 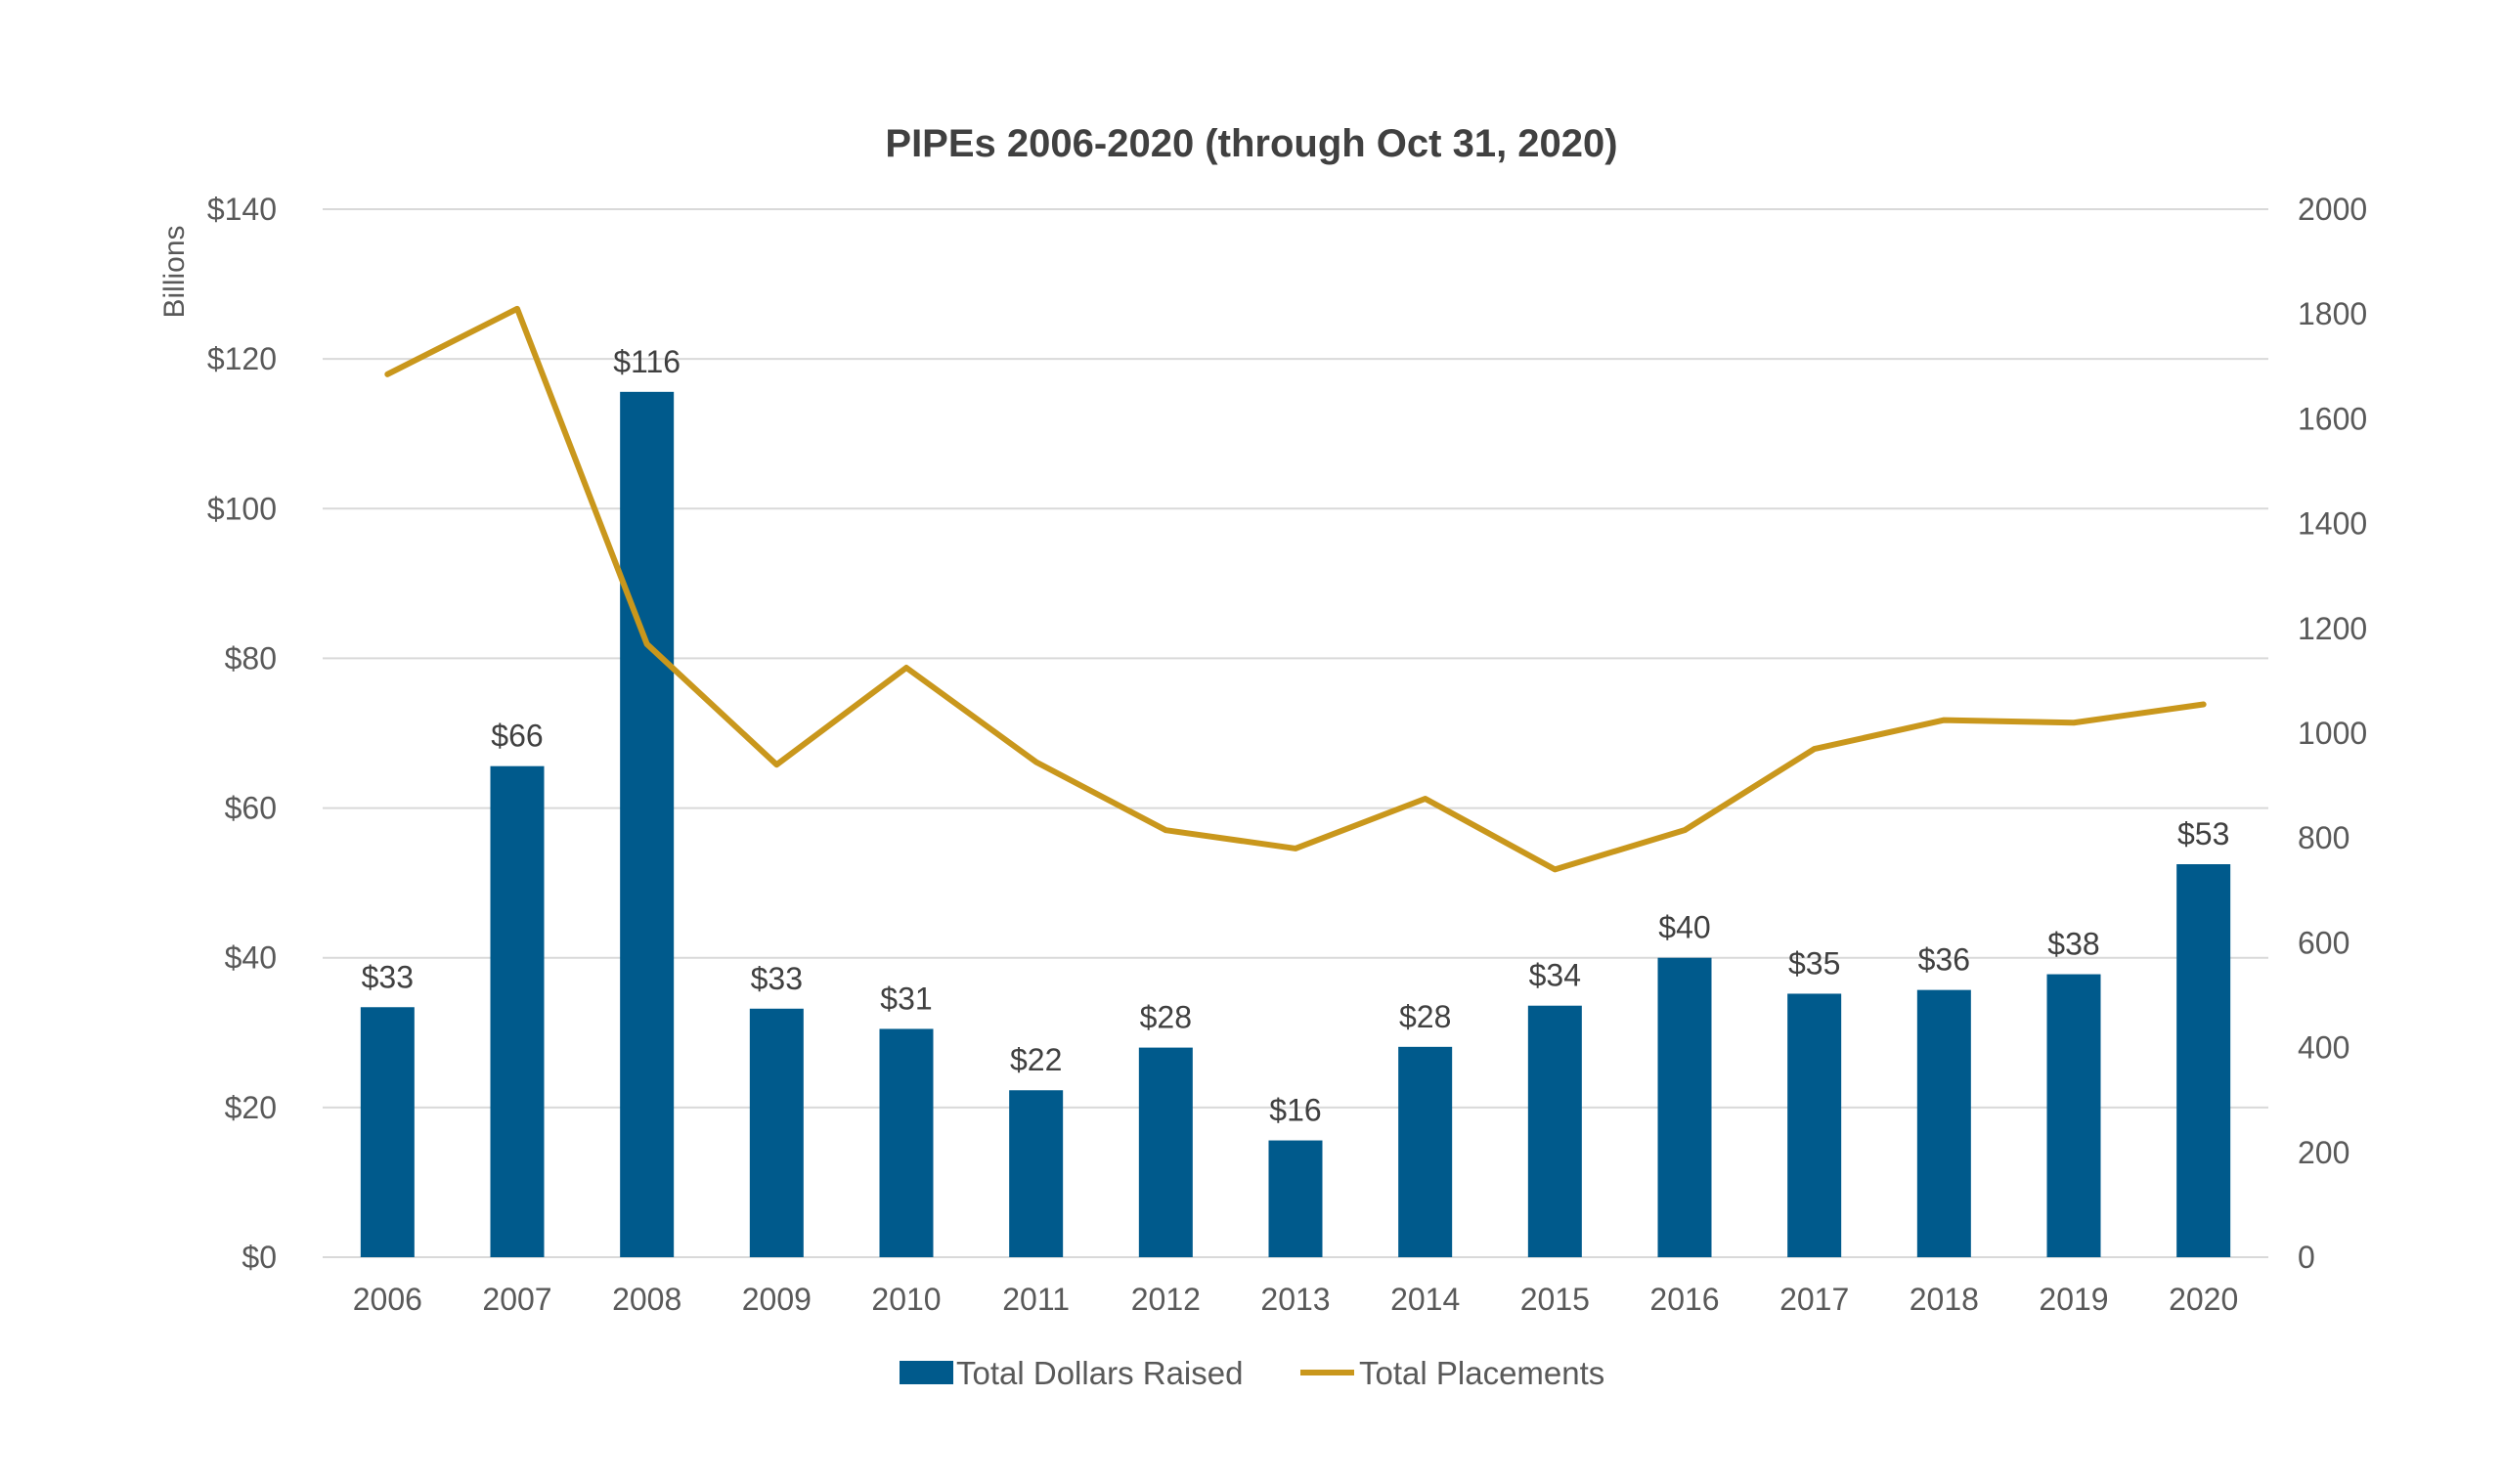 What do you see at coordinates (1295, 1110) in the screenshot?
I see `bar-value-label: $16` at bounding box center [1295, 1110].